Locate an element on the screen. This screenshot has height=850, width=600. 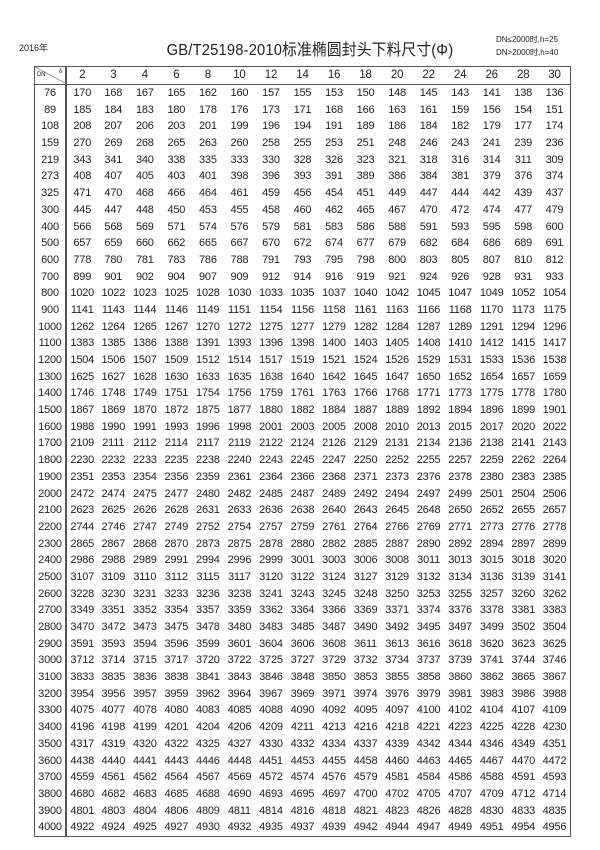
dn-cell: 1200 is located at coordinates (50, 360).